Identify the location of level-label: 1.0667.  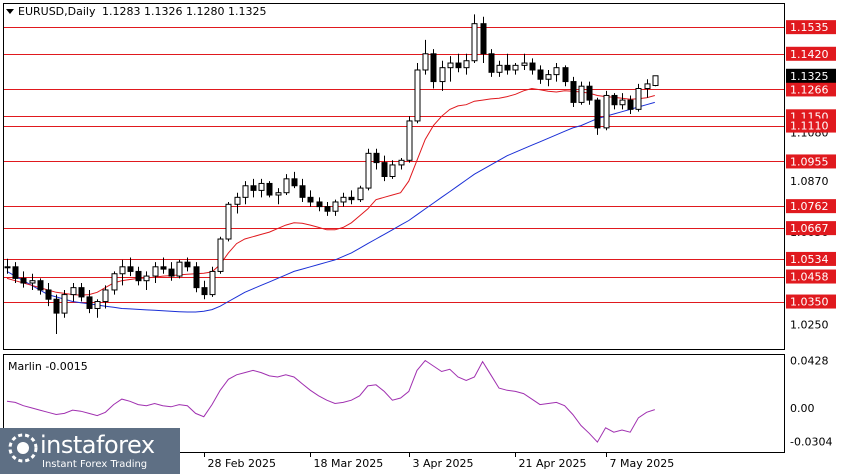
(809, 228).